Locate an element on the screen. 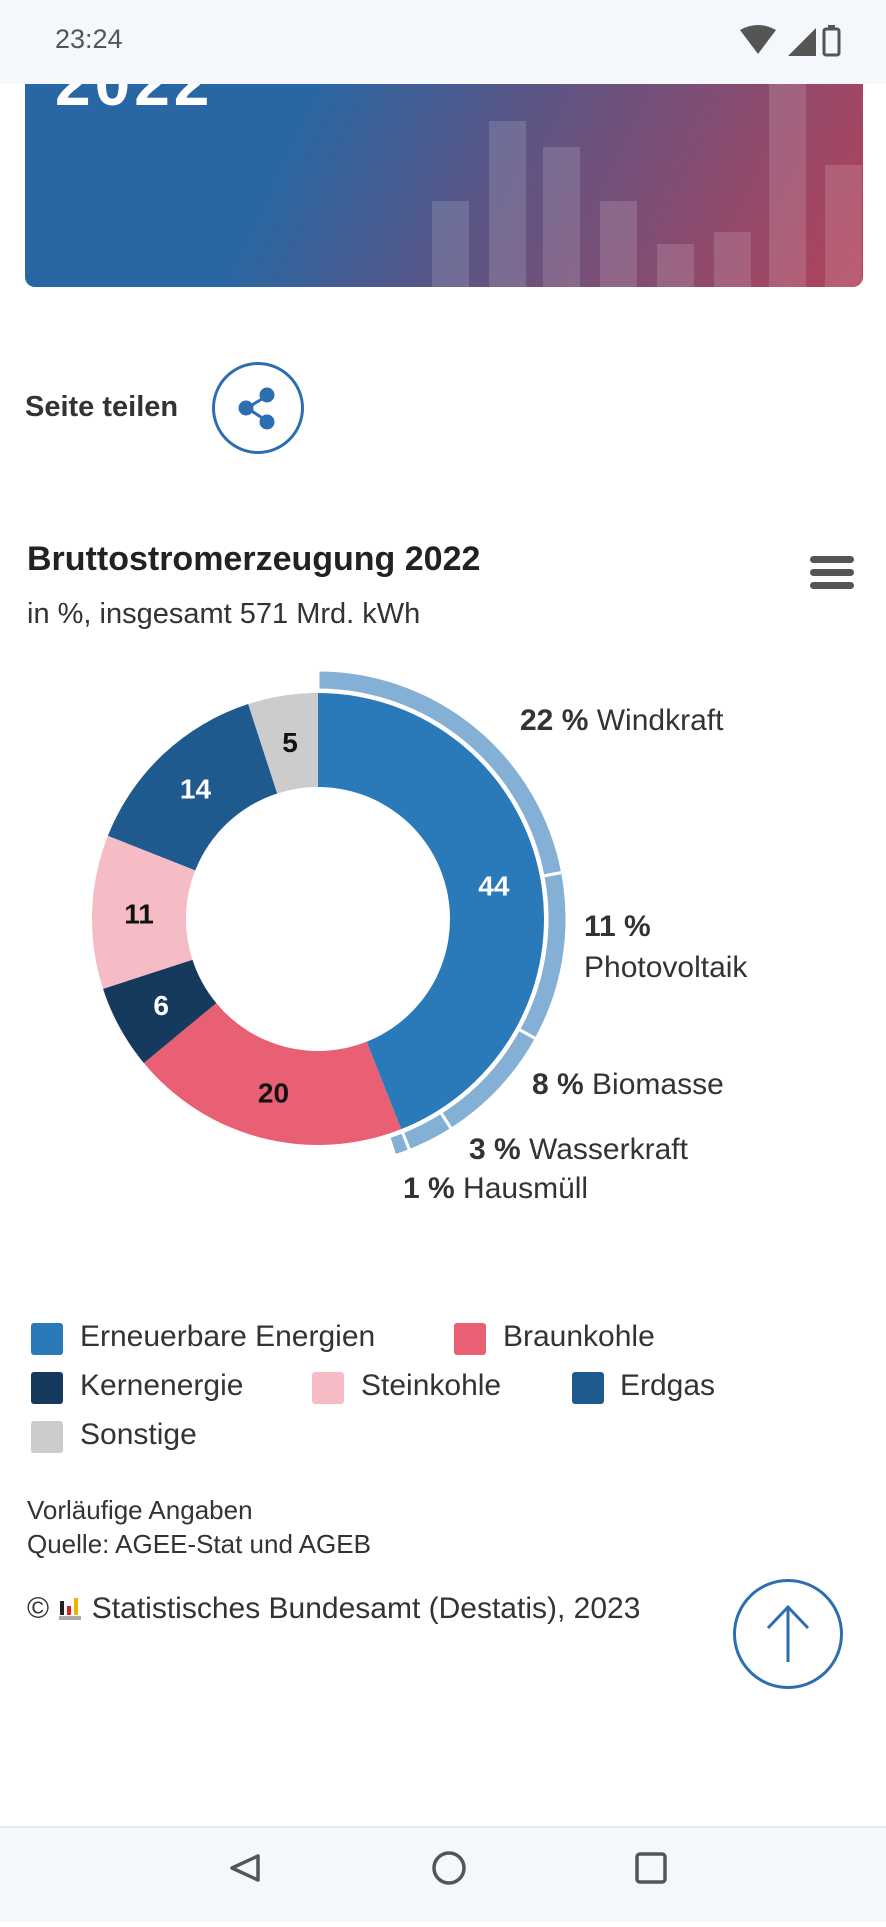 This screenshot has width=886, height=1927. scroll-to-top-button is located at coordinates (788, 1634).